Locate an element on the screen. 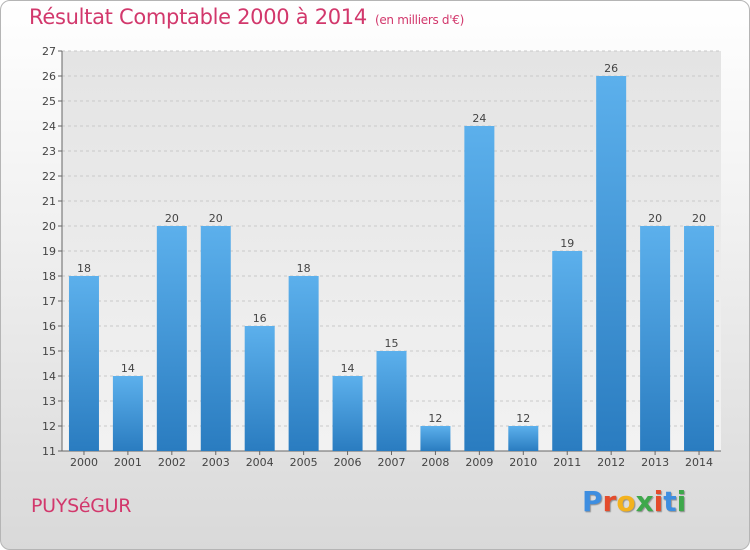  x-tick-label: 2005 is located at coordinates (304, 462).